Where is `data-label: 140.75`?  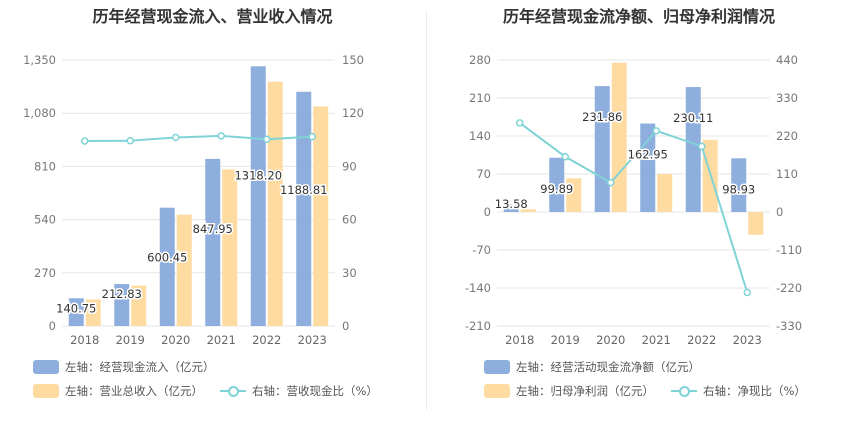 data-label: 140.75 is located at coordinates (76, 308).